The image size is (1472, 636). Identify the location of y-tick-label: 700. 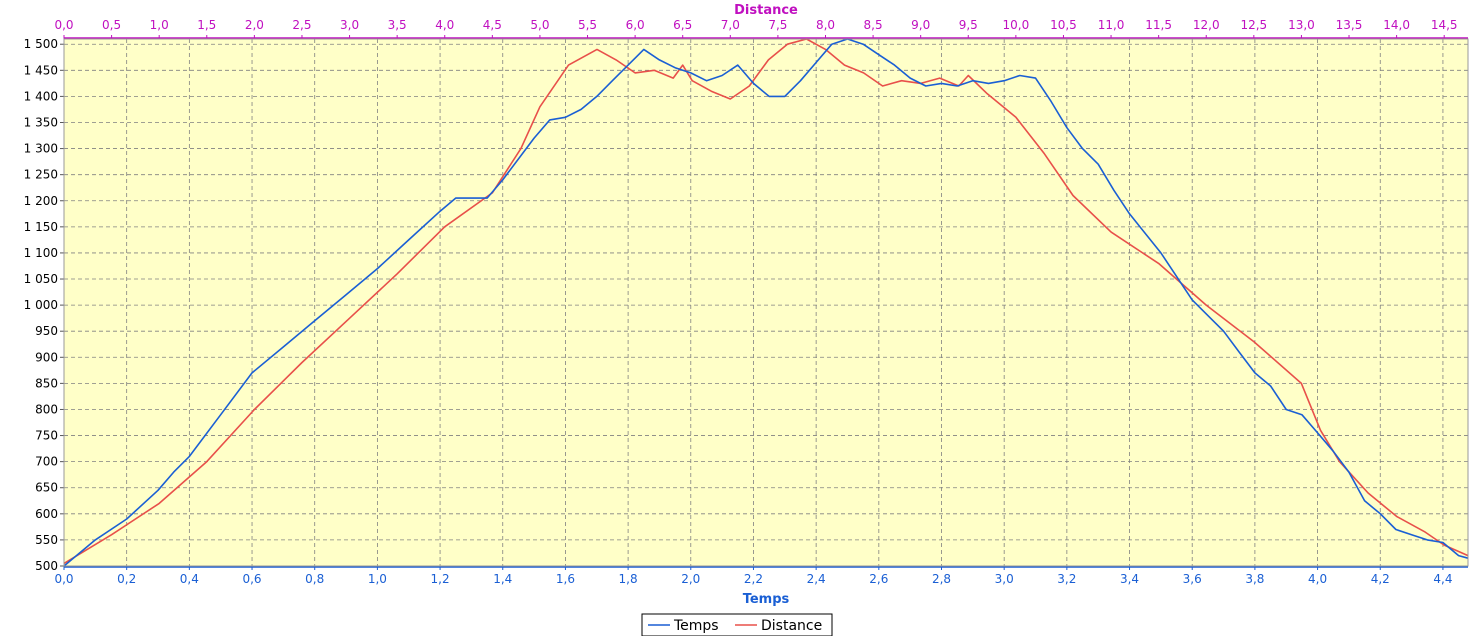
(46, 462).